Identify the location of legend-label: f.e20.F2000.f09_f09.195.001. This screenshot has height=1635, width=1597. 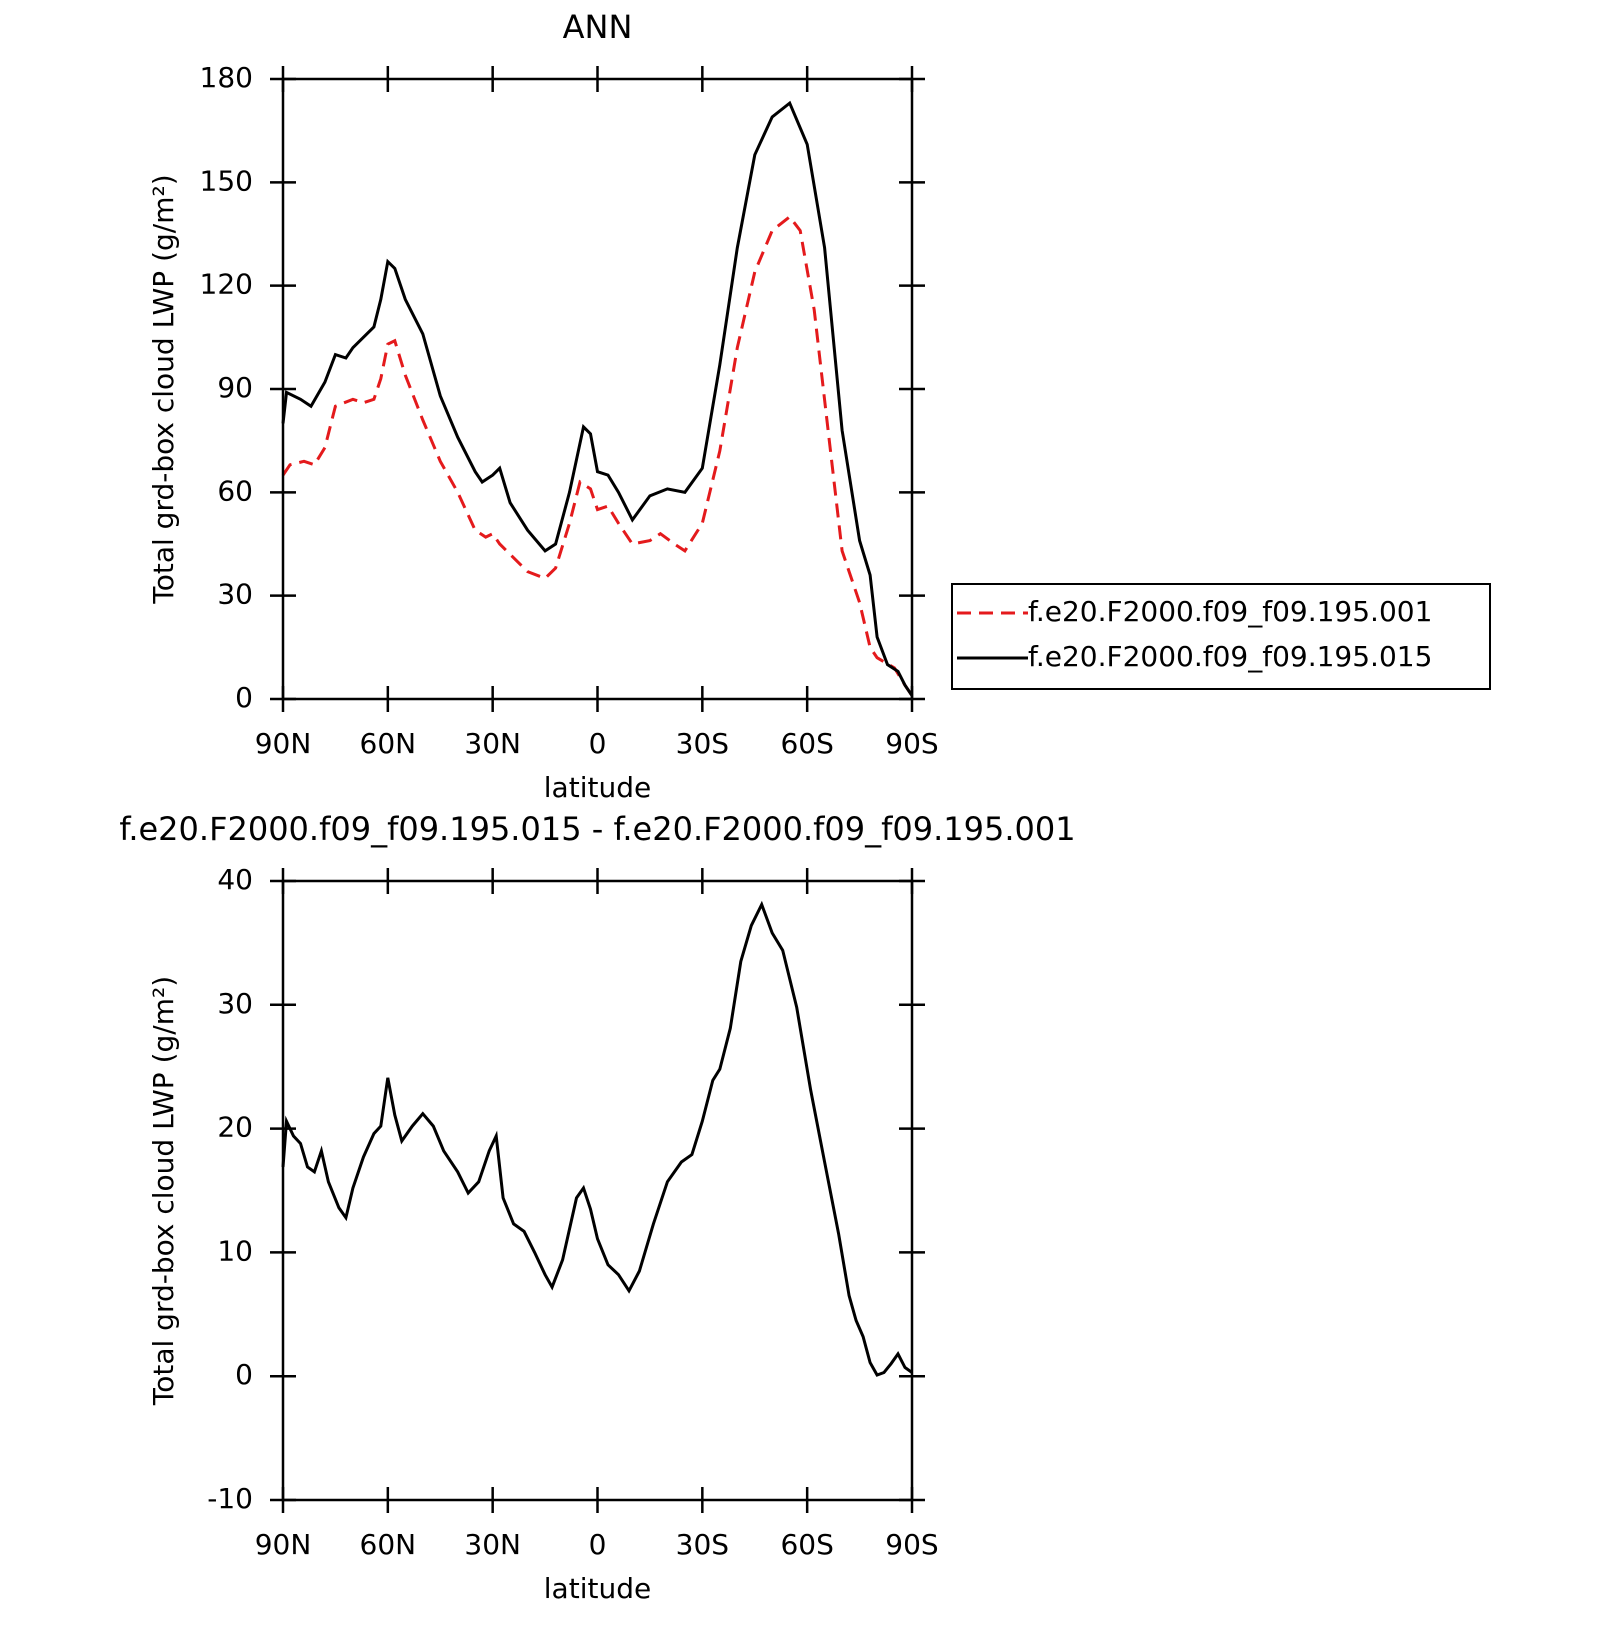
(1230, 611).